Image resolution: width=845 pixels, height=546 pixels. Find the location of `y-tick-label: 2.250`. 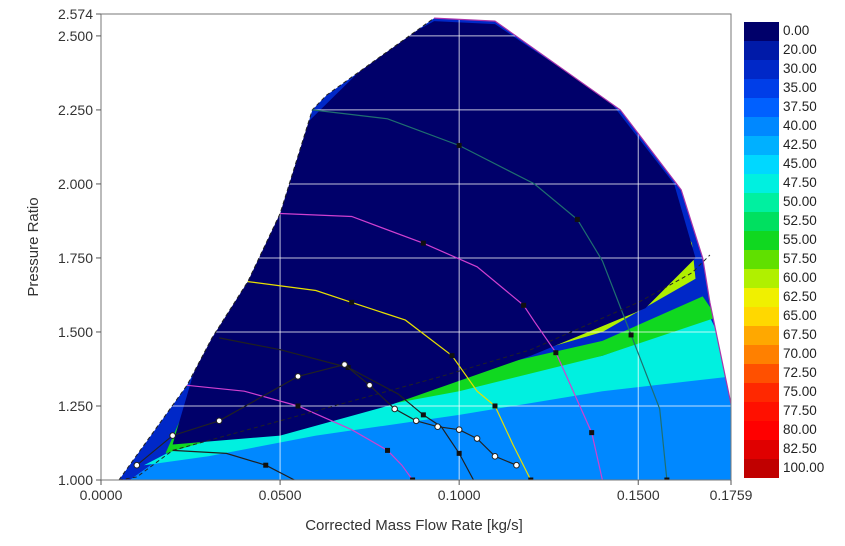

y-tick-label: 2.250 is located at coordinates (75, 110).